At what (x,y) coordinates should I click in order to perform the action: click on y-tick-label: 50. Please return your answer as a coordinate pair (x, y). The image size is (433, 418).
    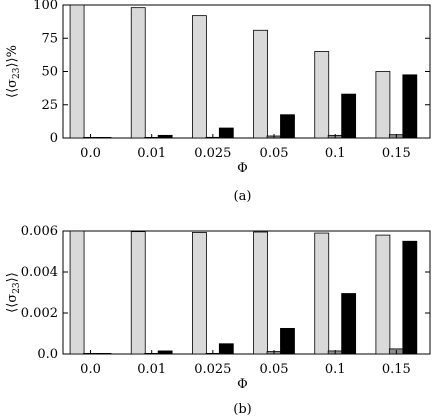
    Looking at the image, I should click on (49, 72).